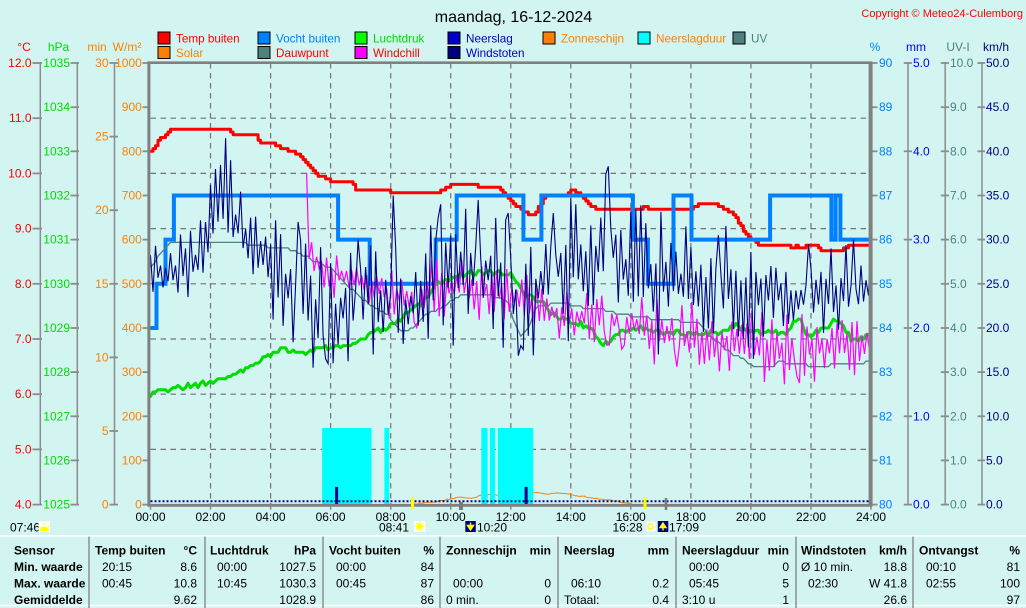 The image size is (1026, 608). What do you see at coordinates (56, 151) in the screenshot?
I see `svg-text: 1033` at bounding box center [56, 151].